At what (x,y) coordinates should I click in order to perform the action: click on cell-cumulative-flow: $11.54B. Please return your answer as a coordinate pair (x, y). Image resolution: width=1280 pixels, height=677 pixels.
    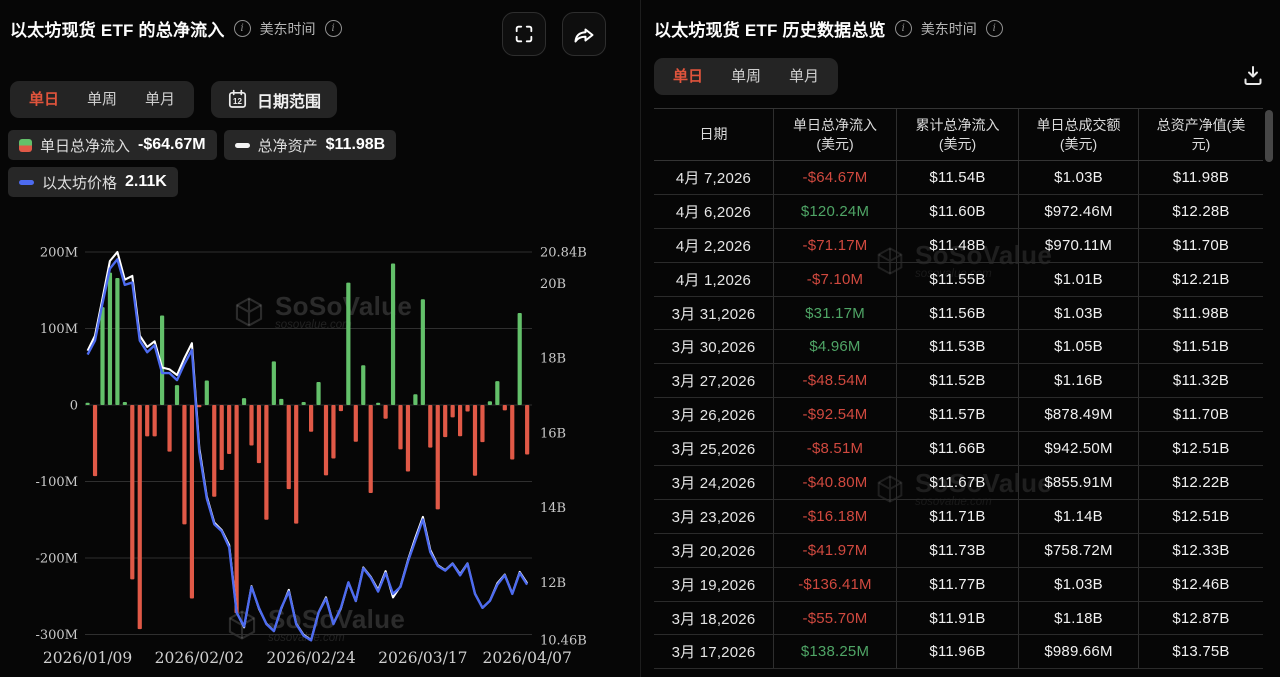
    Looking at the image, I should click on (958, 177).